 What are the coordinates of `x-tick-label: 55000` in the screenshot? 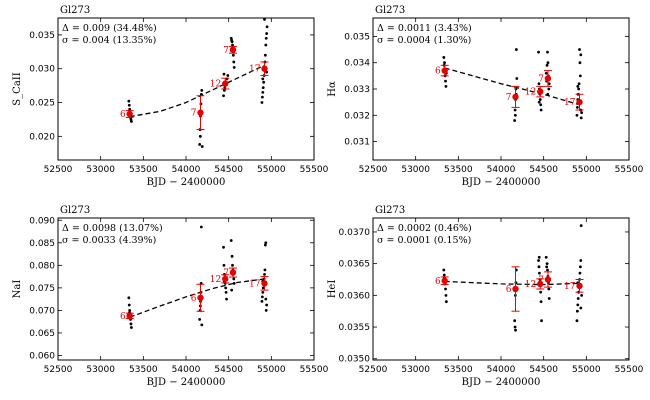 It's located at (586, 370).